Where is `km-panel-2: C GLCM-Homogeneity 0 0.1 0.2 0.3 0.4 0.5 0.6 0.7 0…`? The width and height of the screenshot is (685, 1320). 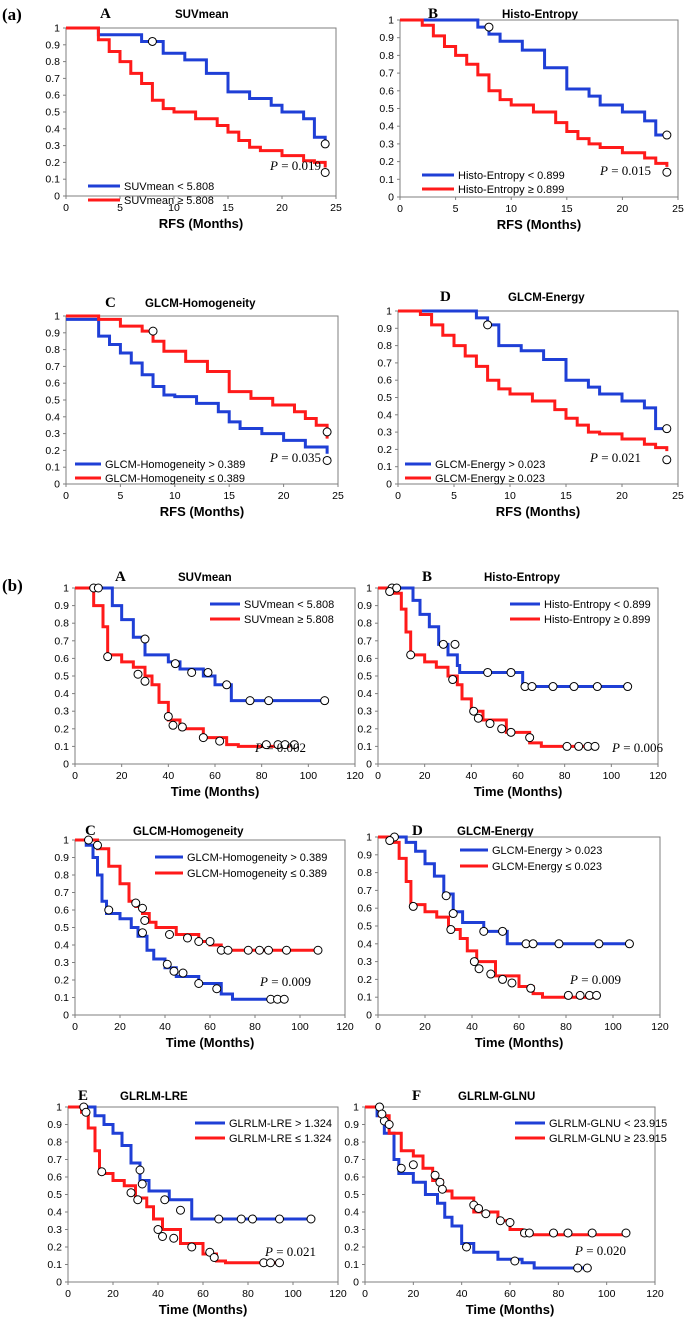
km-panel-2: C GLCM-Homogeneity 0 0.1 0.2 0.3 0.4 0.5 0.6 0.7 0… is located at coordinates (194, 407).